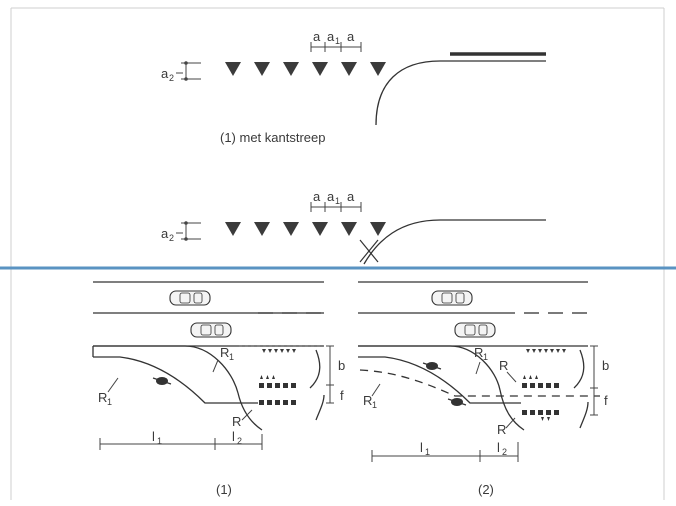 Image resolution: width=676 pixels, height=506 pixels. Describe the element at coordinates (503, 365) in the screenshot. I see `label-r-top: R` at that location.